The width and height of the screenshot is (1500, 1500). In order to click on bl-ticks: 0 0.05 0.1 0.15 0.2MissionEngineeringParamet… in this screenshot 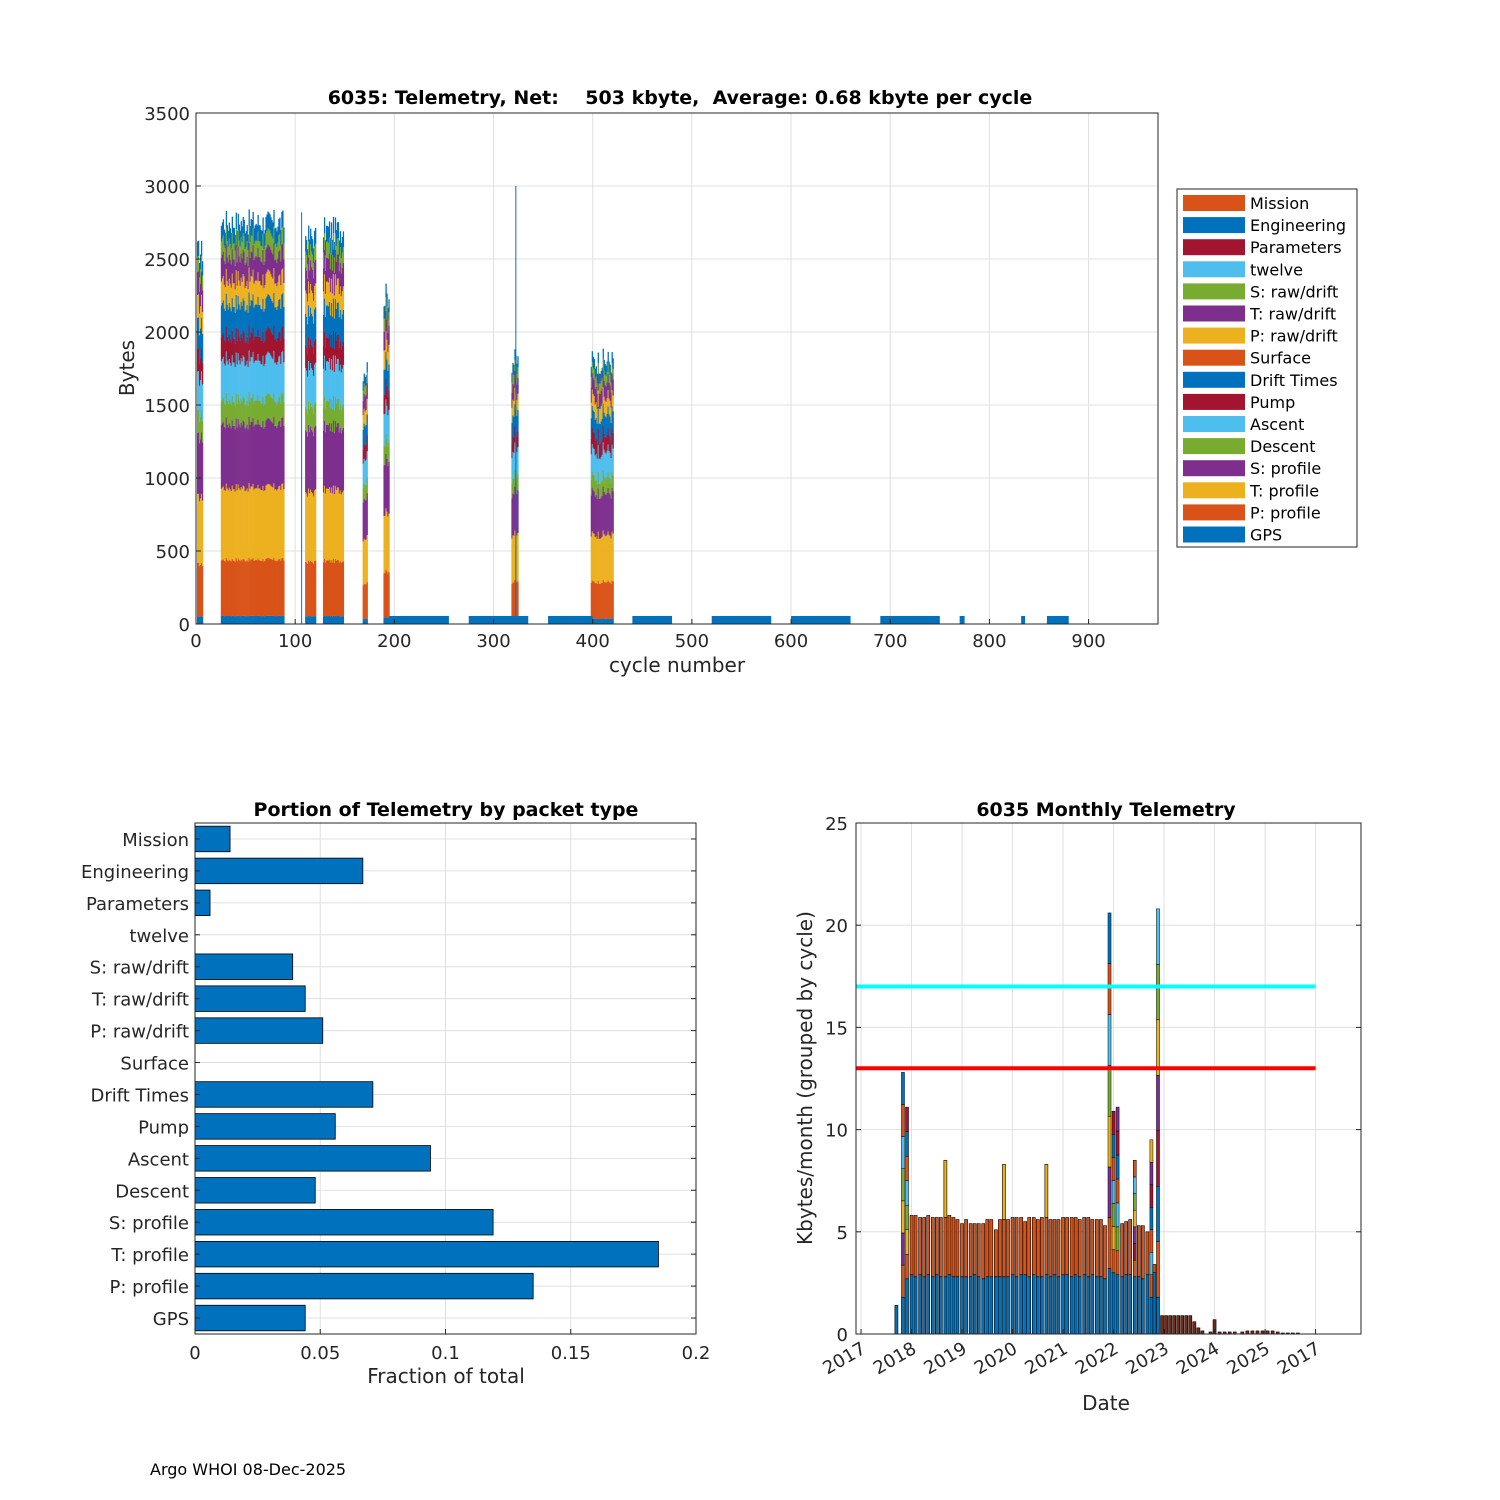, I will do `click(395, 1097)`.